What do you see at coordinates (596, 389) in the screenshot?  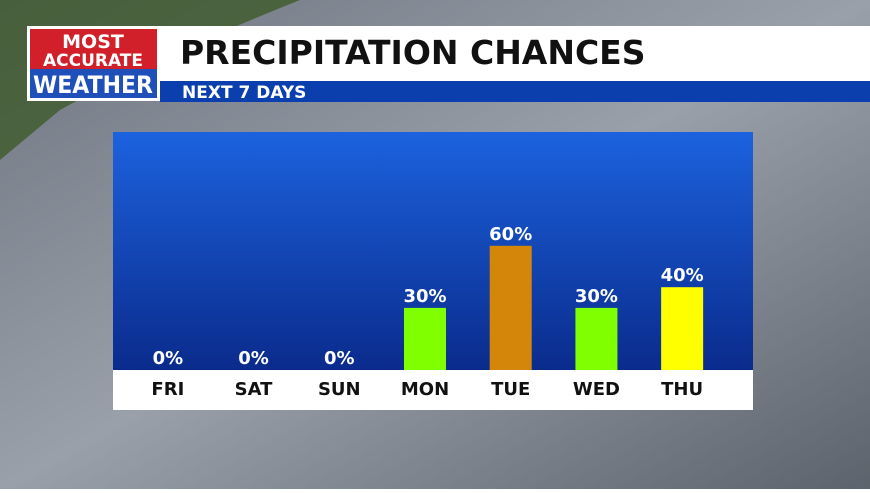 I see `x-tick-label: WED` at bounding box center [596, 389].